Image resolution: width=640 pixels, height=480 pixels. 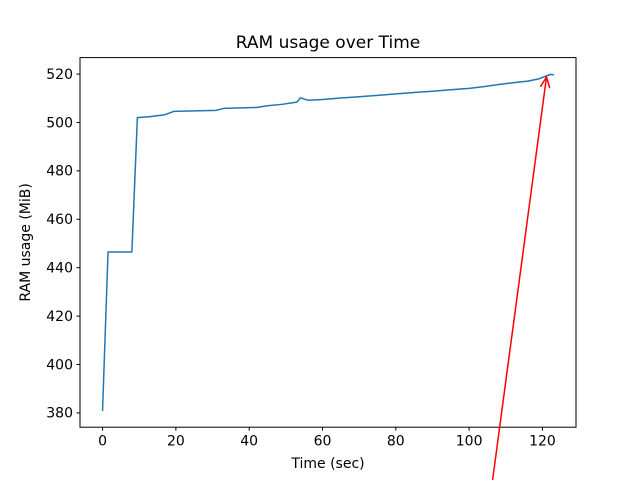 I want to click on x-axis-label: Time (sec), so click(x=327, y=464).